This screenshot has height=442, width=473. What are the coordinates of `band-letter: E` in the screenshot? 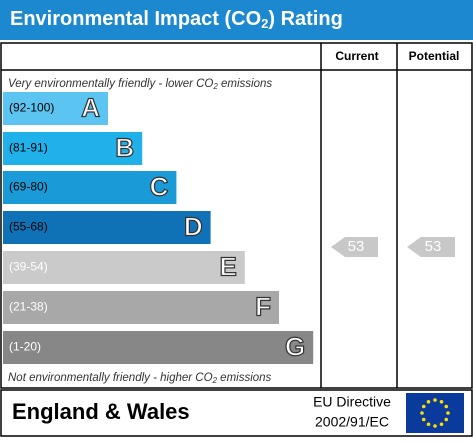 It's located at (227, 266).